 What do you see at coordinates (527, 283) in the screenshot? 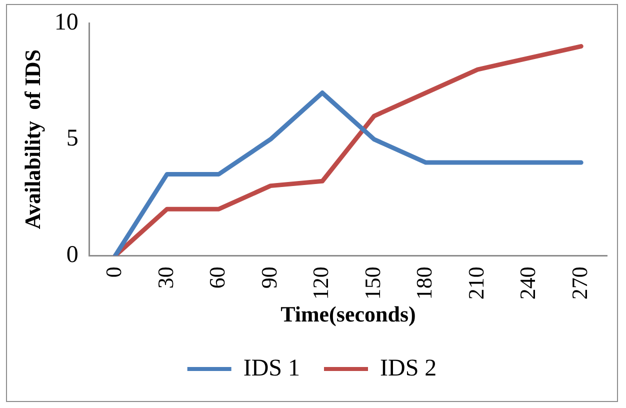
I see `x-tick-label: 240` at bounding box center [527, 283].